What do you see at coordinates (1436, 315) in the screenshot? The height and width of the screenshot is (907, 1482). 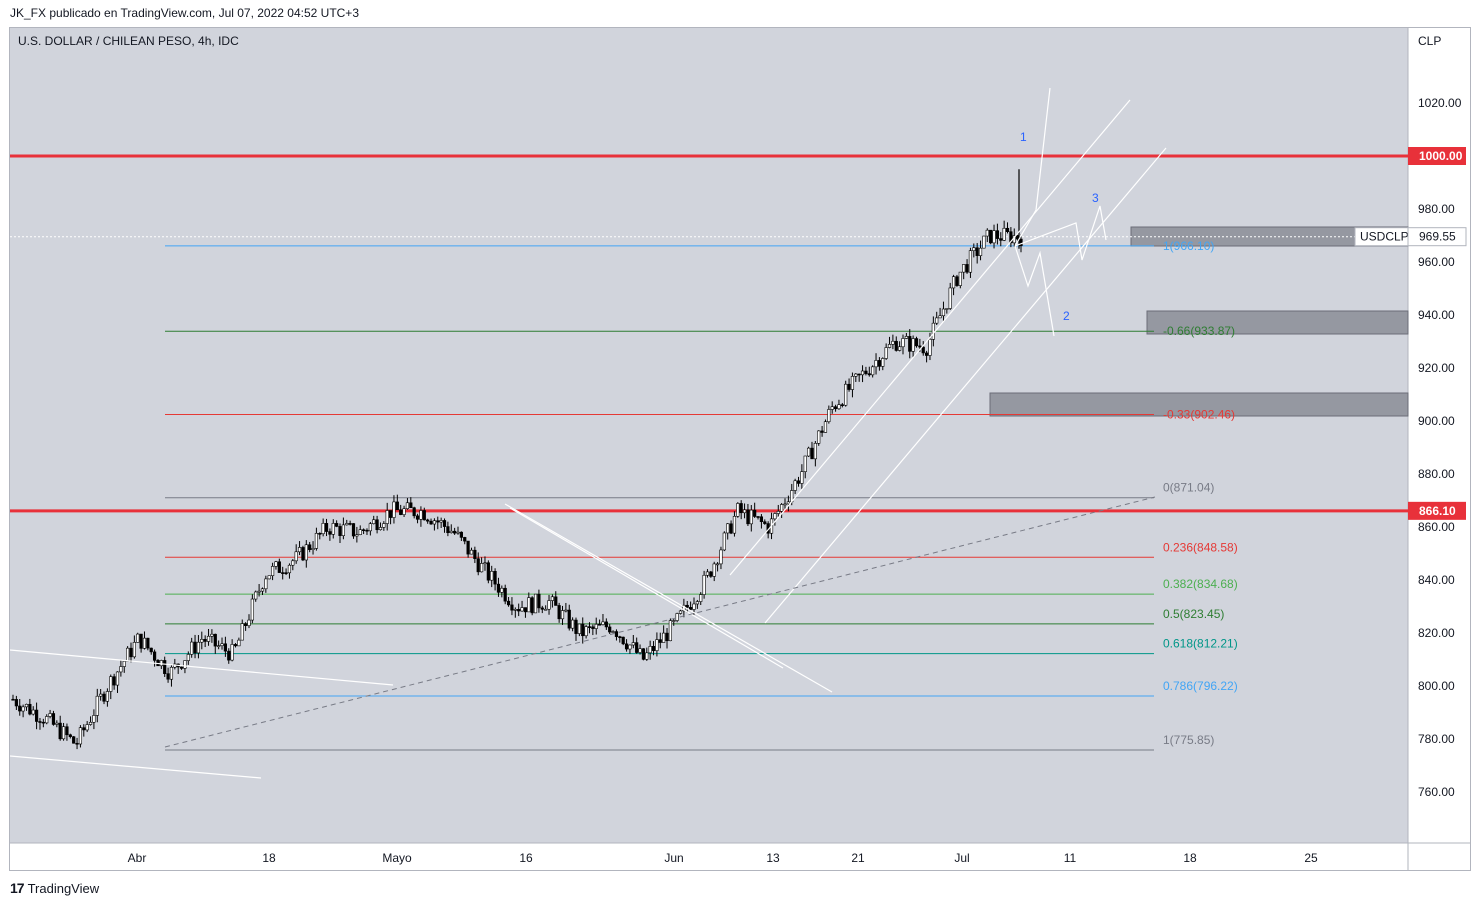 I see `price-tick-label: 940.00` at bounding box center [1436, 315].